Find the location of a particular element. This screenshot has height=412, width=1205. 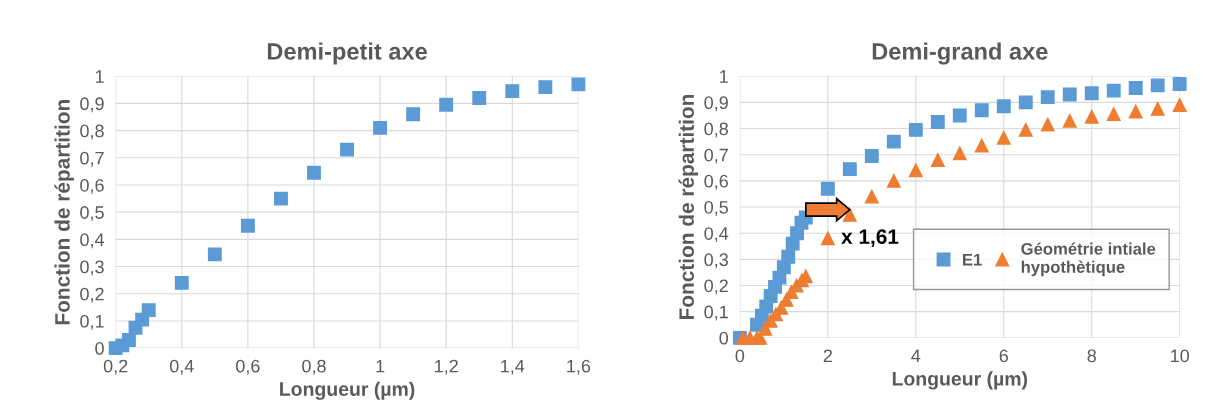

x-tick-label: 0,6 is located at coordinates (248, 367).